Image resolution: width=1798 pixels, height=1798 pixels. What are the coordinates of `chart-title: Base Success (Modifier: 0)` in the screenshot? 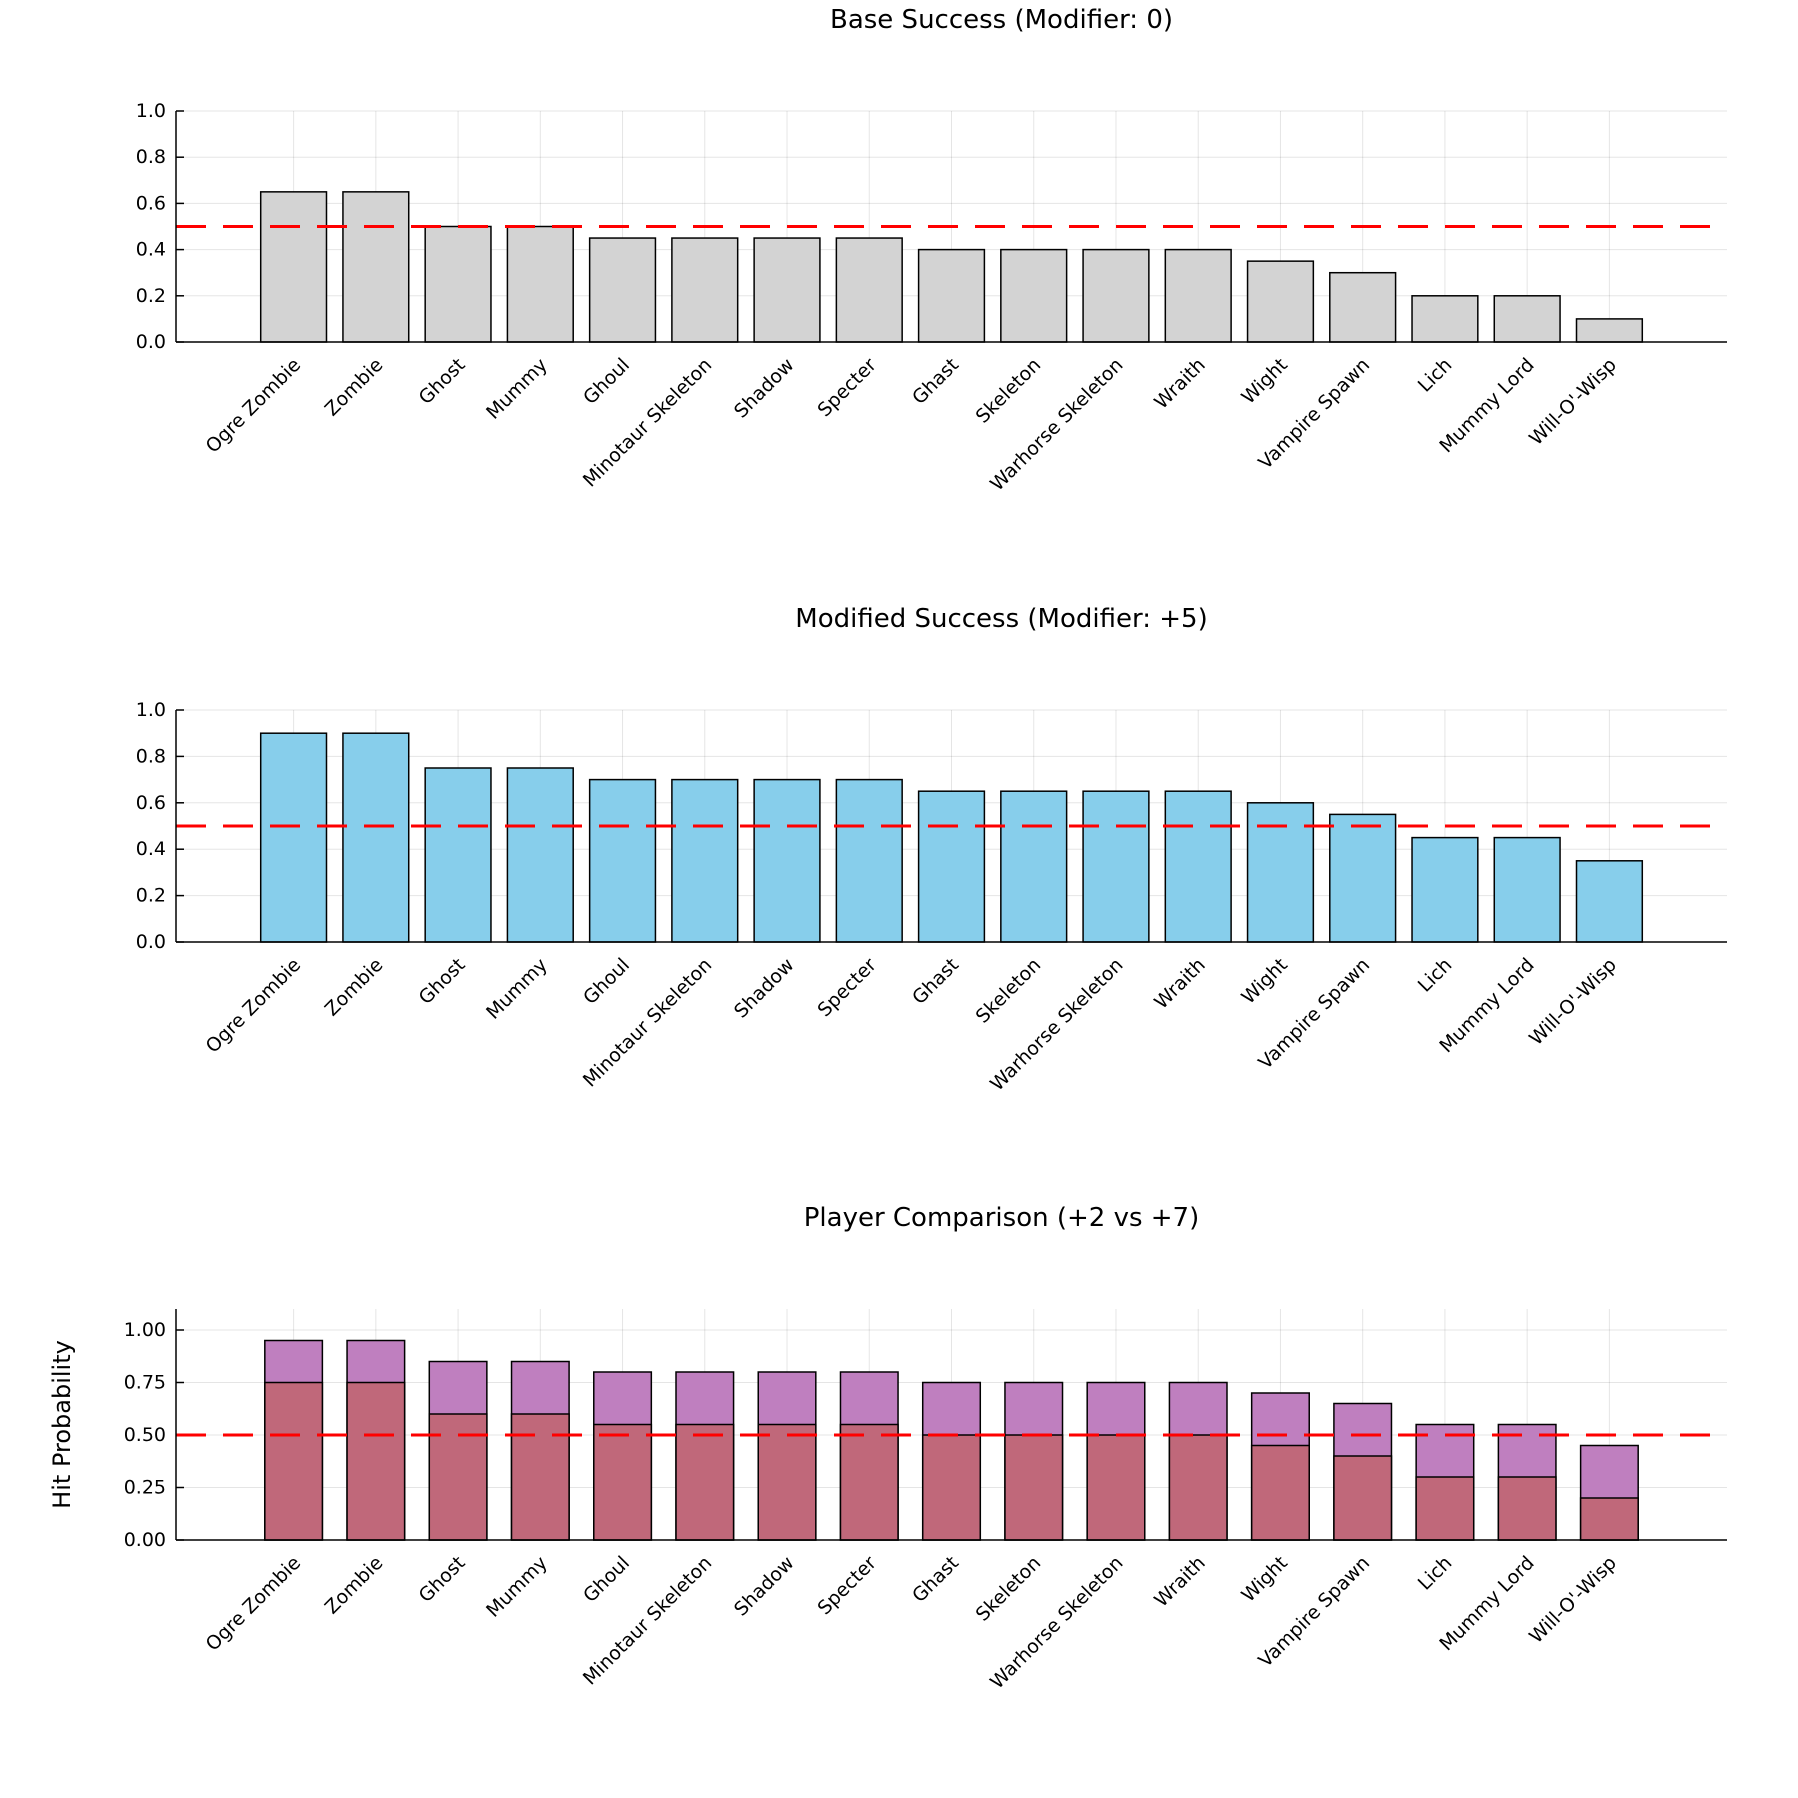 It's located at (1001, 20).